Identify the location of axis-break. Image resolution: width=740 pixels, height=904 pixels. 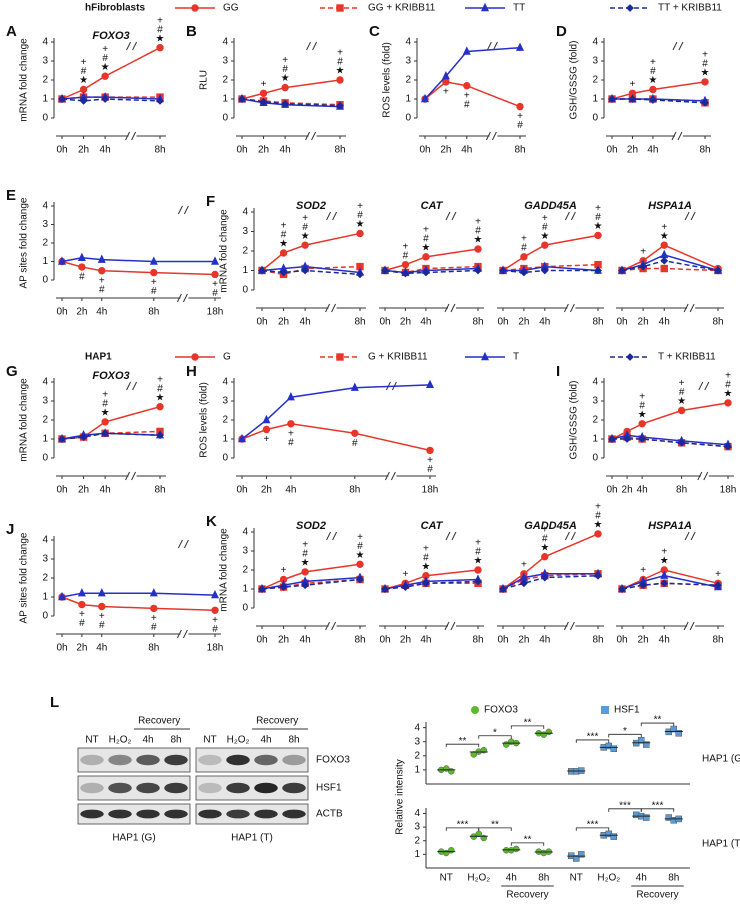
(450, 626).